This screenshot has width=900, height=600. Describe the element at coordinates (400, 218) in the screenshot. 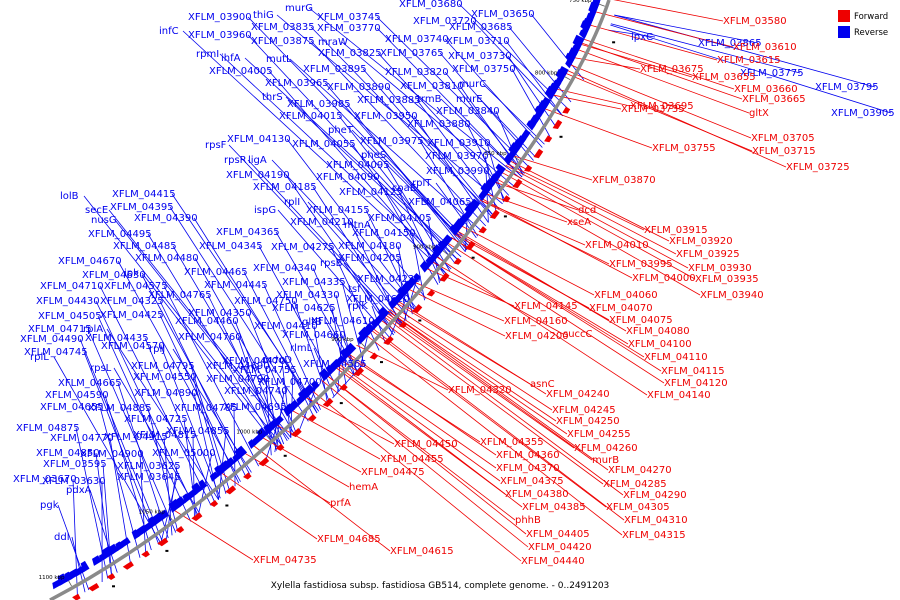

I see `gene-label: XFLM_04105` at that location.